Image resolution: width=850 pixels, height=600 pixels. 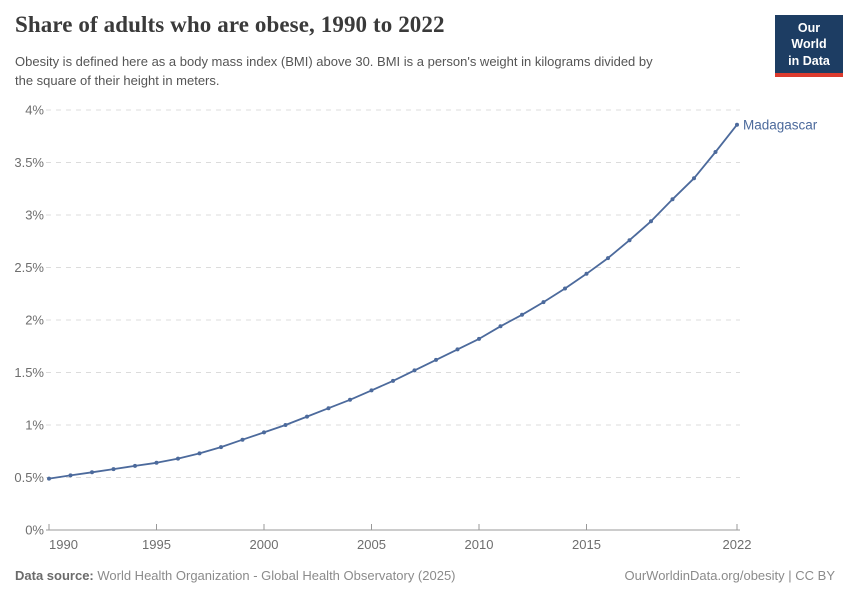 What do you see at coordinates (29, 477) in the screenshot?
I see `y-axis-tick-label: 0.5%` at bounding box center [29, 477].